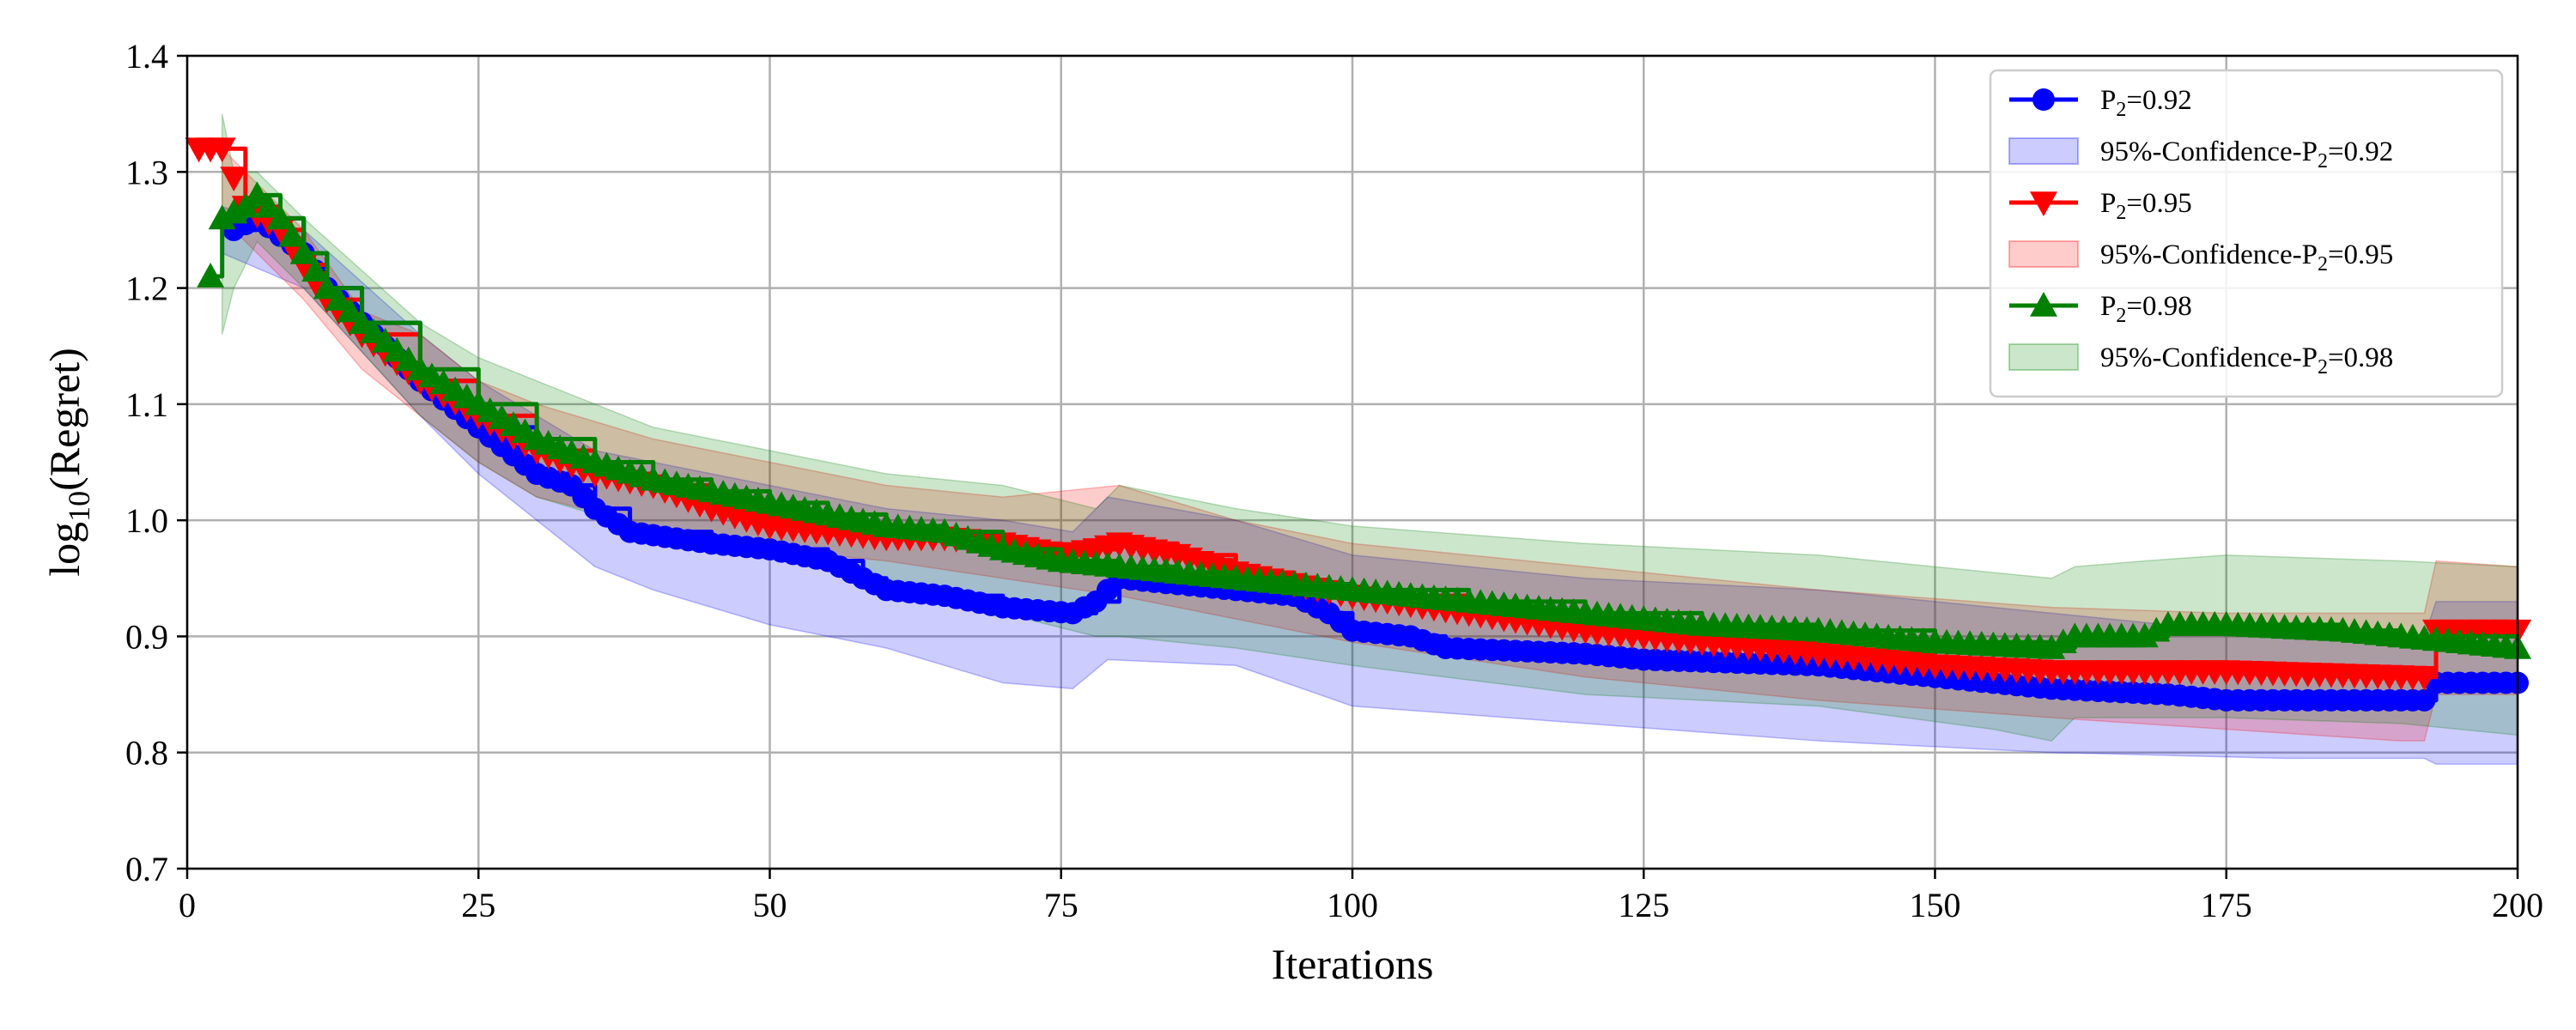 This screenshot has width=2576, height=1030. Describe the element at coordinates (146, 289) in the screenshot. I see `y-tick-label: 1.2` at that location.